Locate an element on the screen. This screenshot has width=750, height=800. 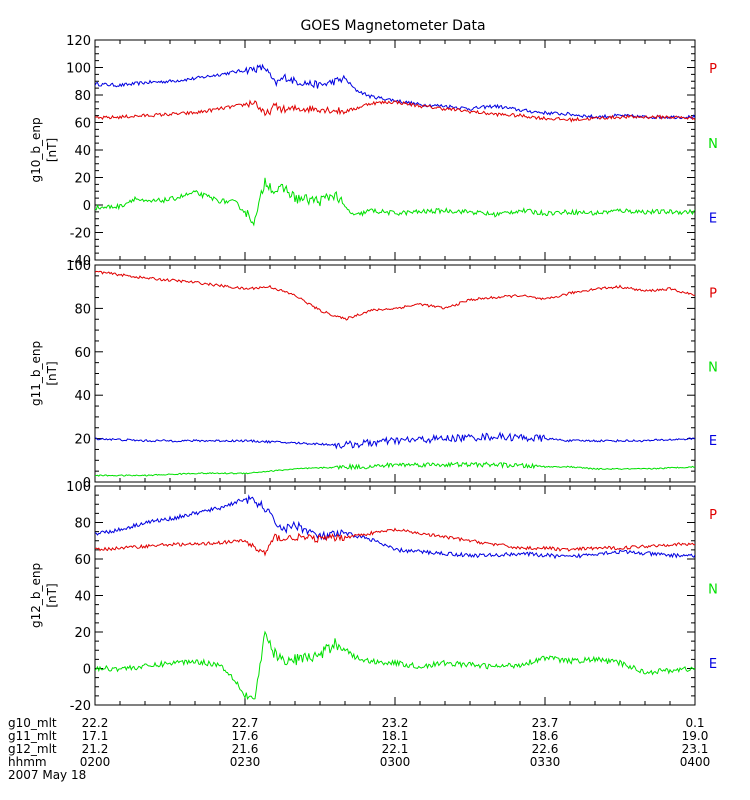
y-tick-label: -40 is located at coordinates (80, 261).